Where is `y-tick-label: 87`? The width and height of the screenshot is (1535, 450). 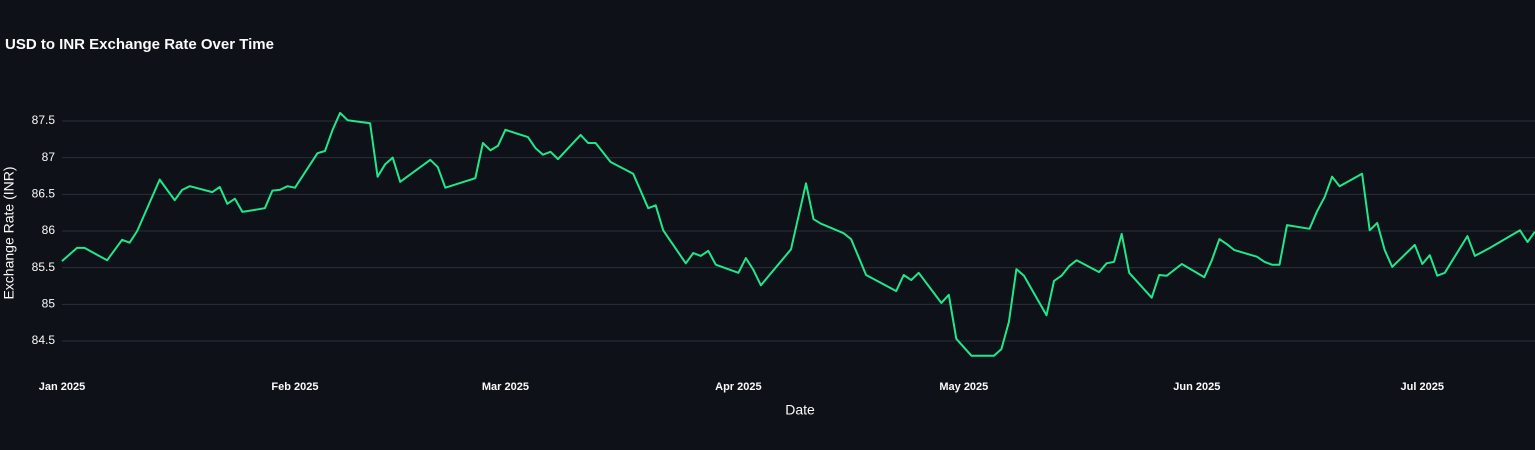
y-tick-label: 87 is located at coordinates (49, 157).